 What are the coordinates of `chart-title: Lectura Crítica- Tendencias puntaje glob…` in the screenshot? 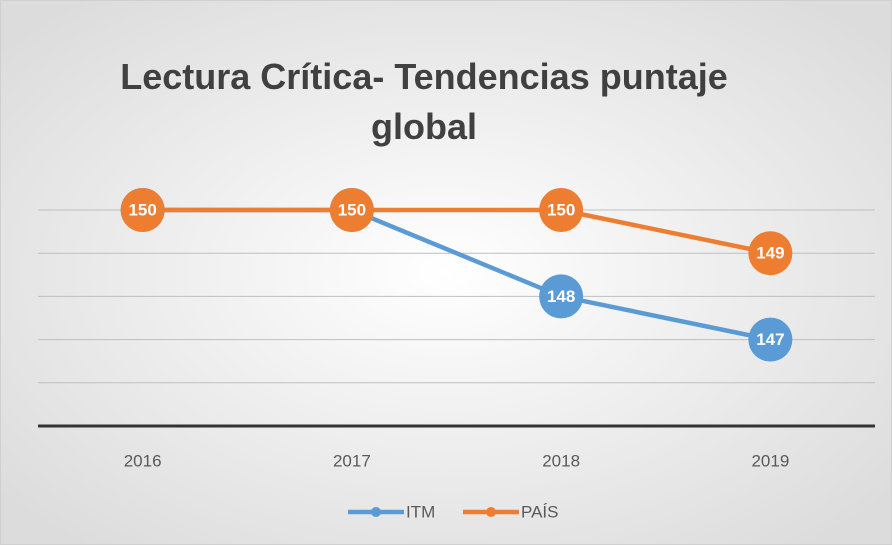 It's located at (424, 101).